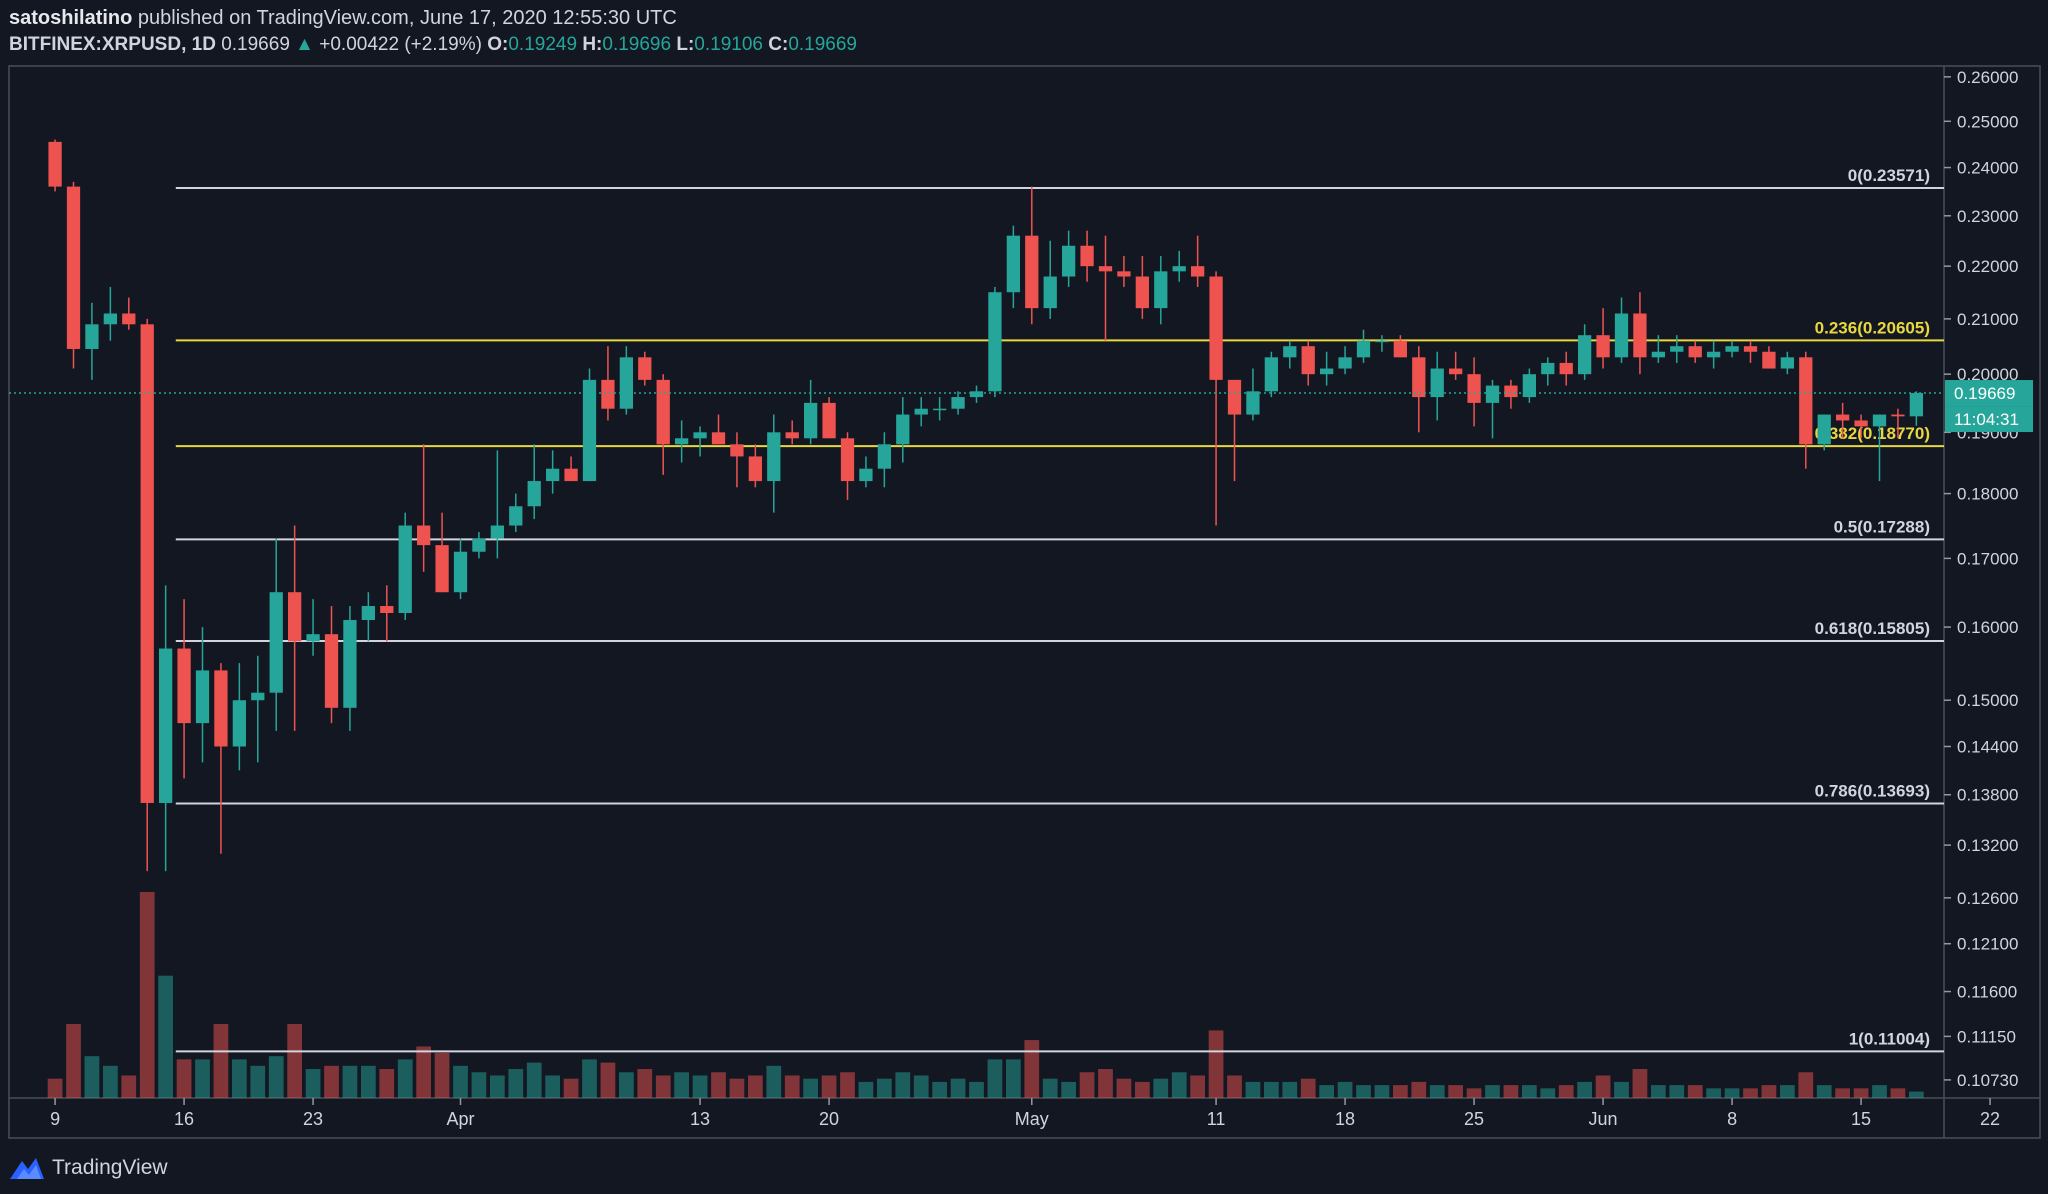 The width and height of the screenshot is (2048, 1194). Describe the element at coordinates (829, 1119) in the screenshot. I see `x-axis-tick-label: 20` at that location.